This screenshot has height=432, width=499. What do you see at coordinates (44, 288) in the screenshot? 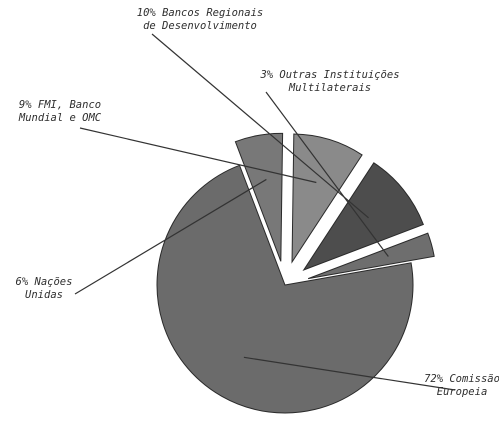
I see `slice-label: 6% Nações Unidas` at bounding box center [44, 288].